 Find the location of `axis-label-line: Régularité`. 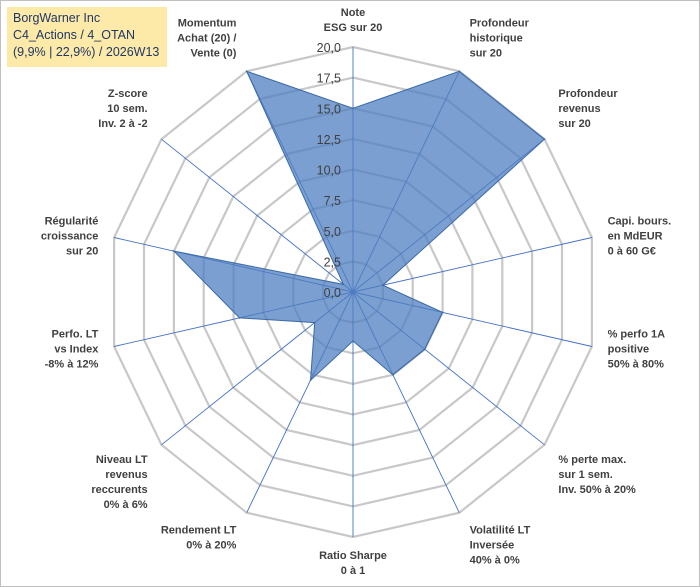

axis-label-line: Régularité is located at coordinates (72, 221).